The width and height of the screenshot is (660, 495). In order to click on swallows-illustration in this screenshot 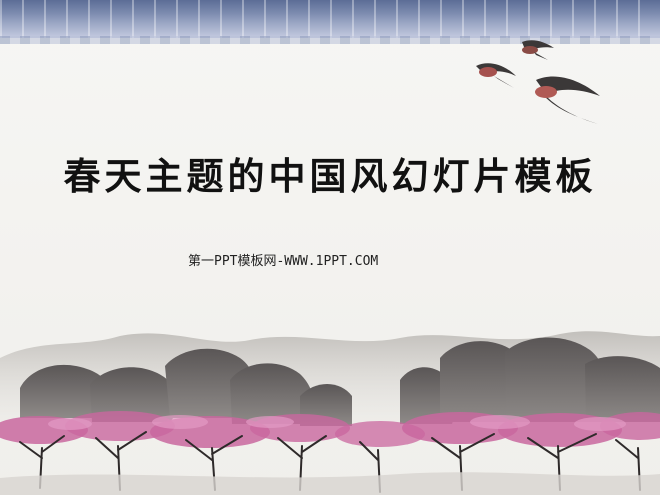, I will do `click(538, 82)`.